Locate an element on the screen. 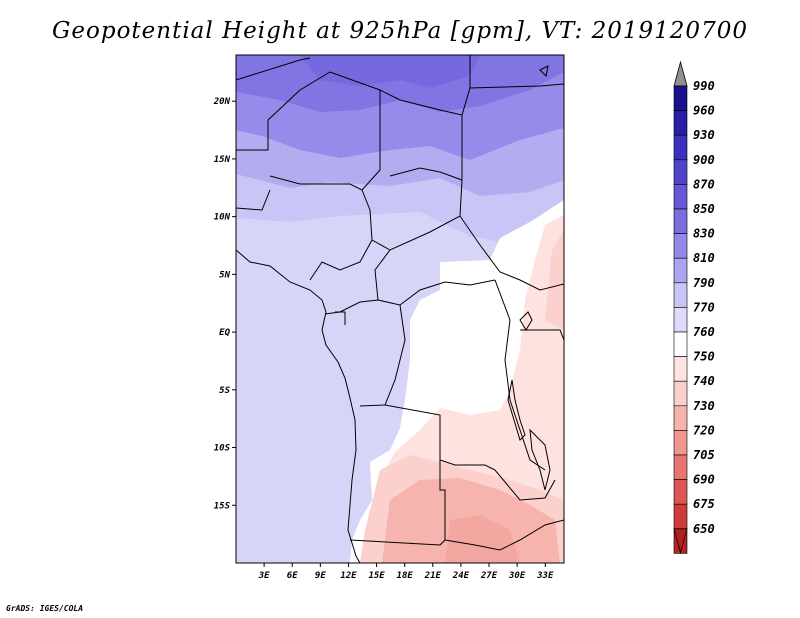 This screenshot has width=800, height=618. lon-tick-label: 3E is located at coordinates (264, 576).